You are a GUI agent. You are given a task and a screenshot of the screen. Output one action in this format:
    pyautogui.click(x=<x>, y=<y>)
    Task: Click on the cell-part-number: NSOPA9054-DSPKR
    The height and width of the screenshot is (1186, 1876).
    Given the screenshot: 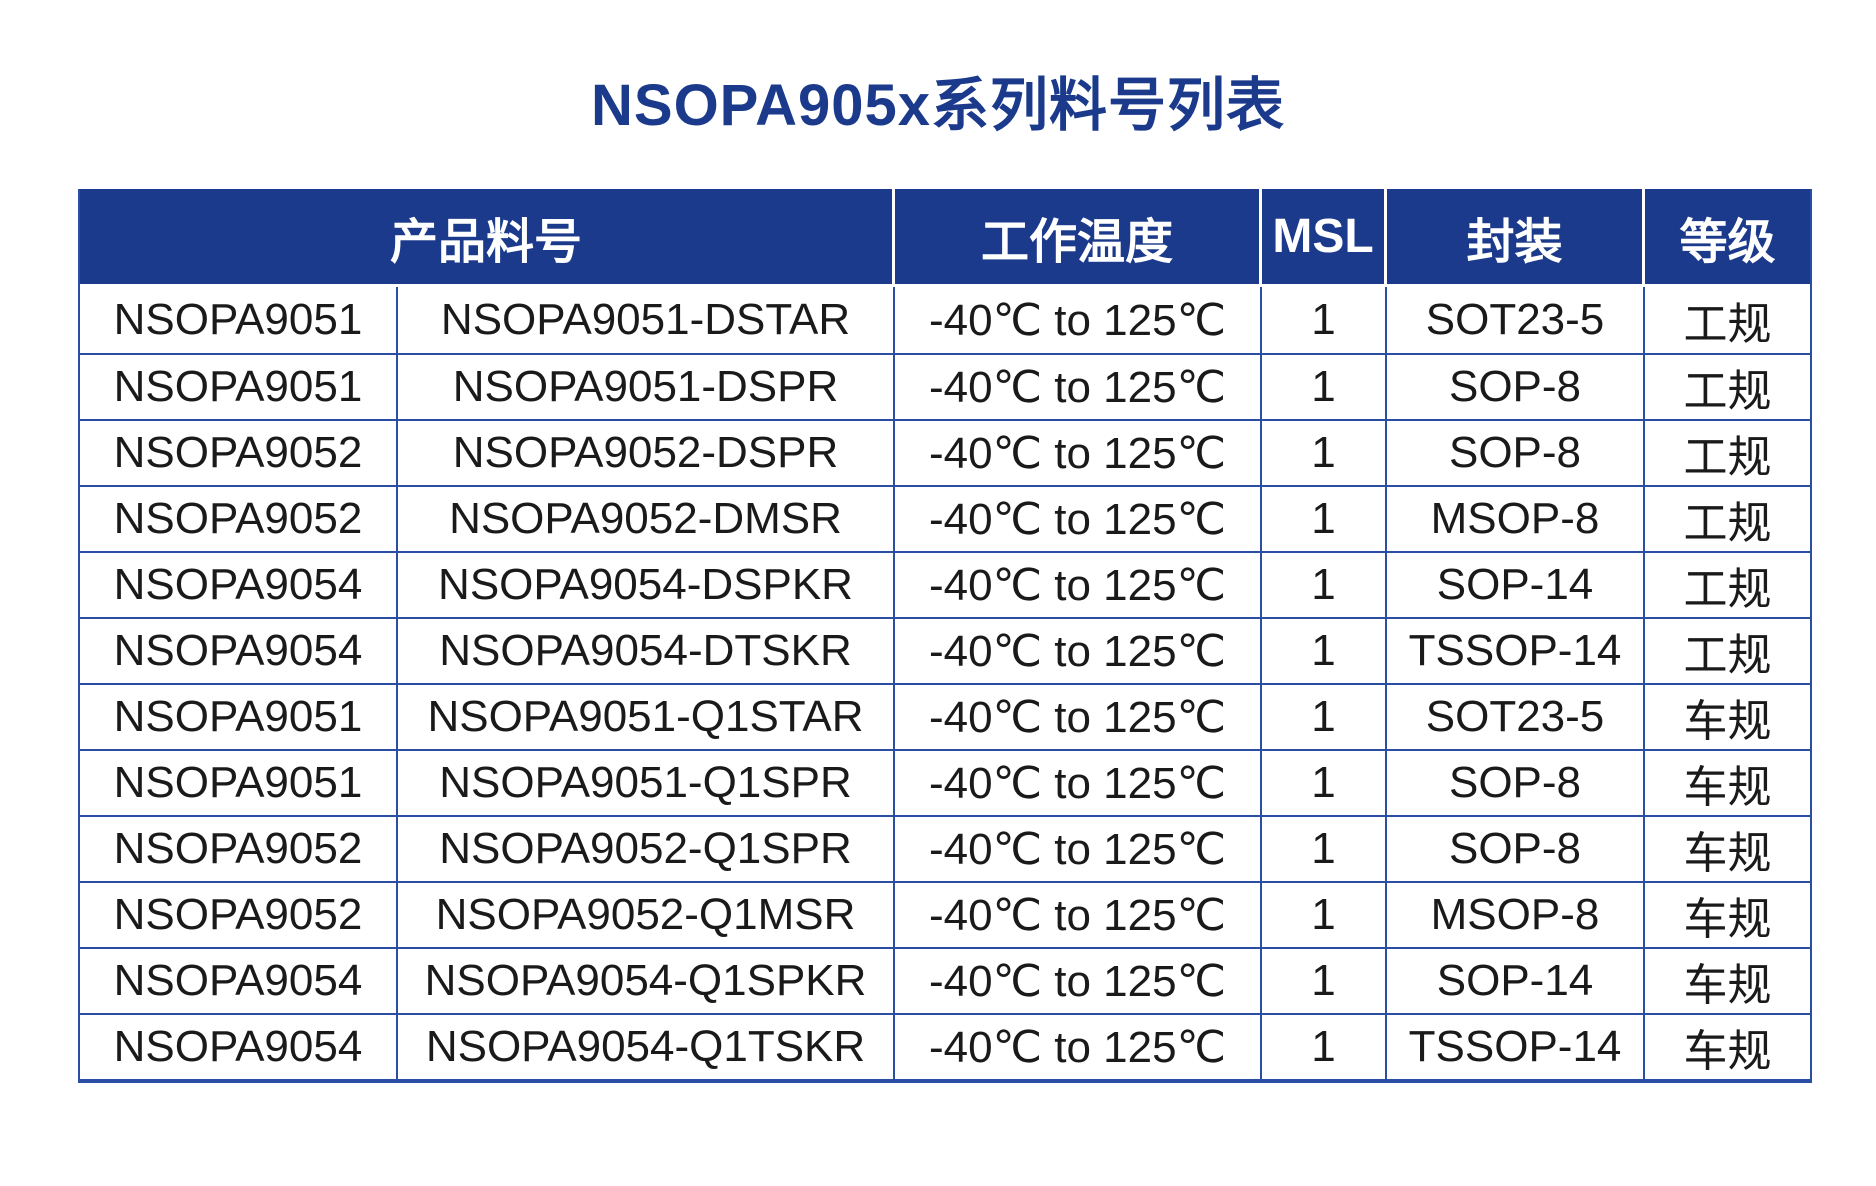 What is the action you would take?
    pyautogui.click(x=647, y=584)
    